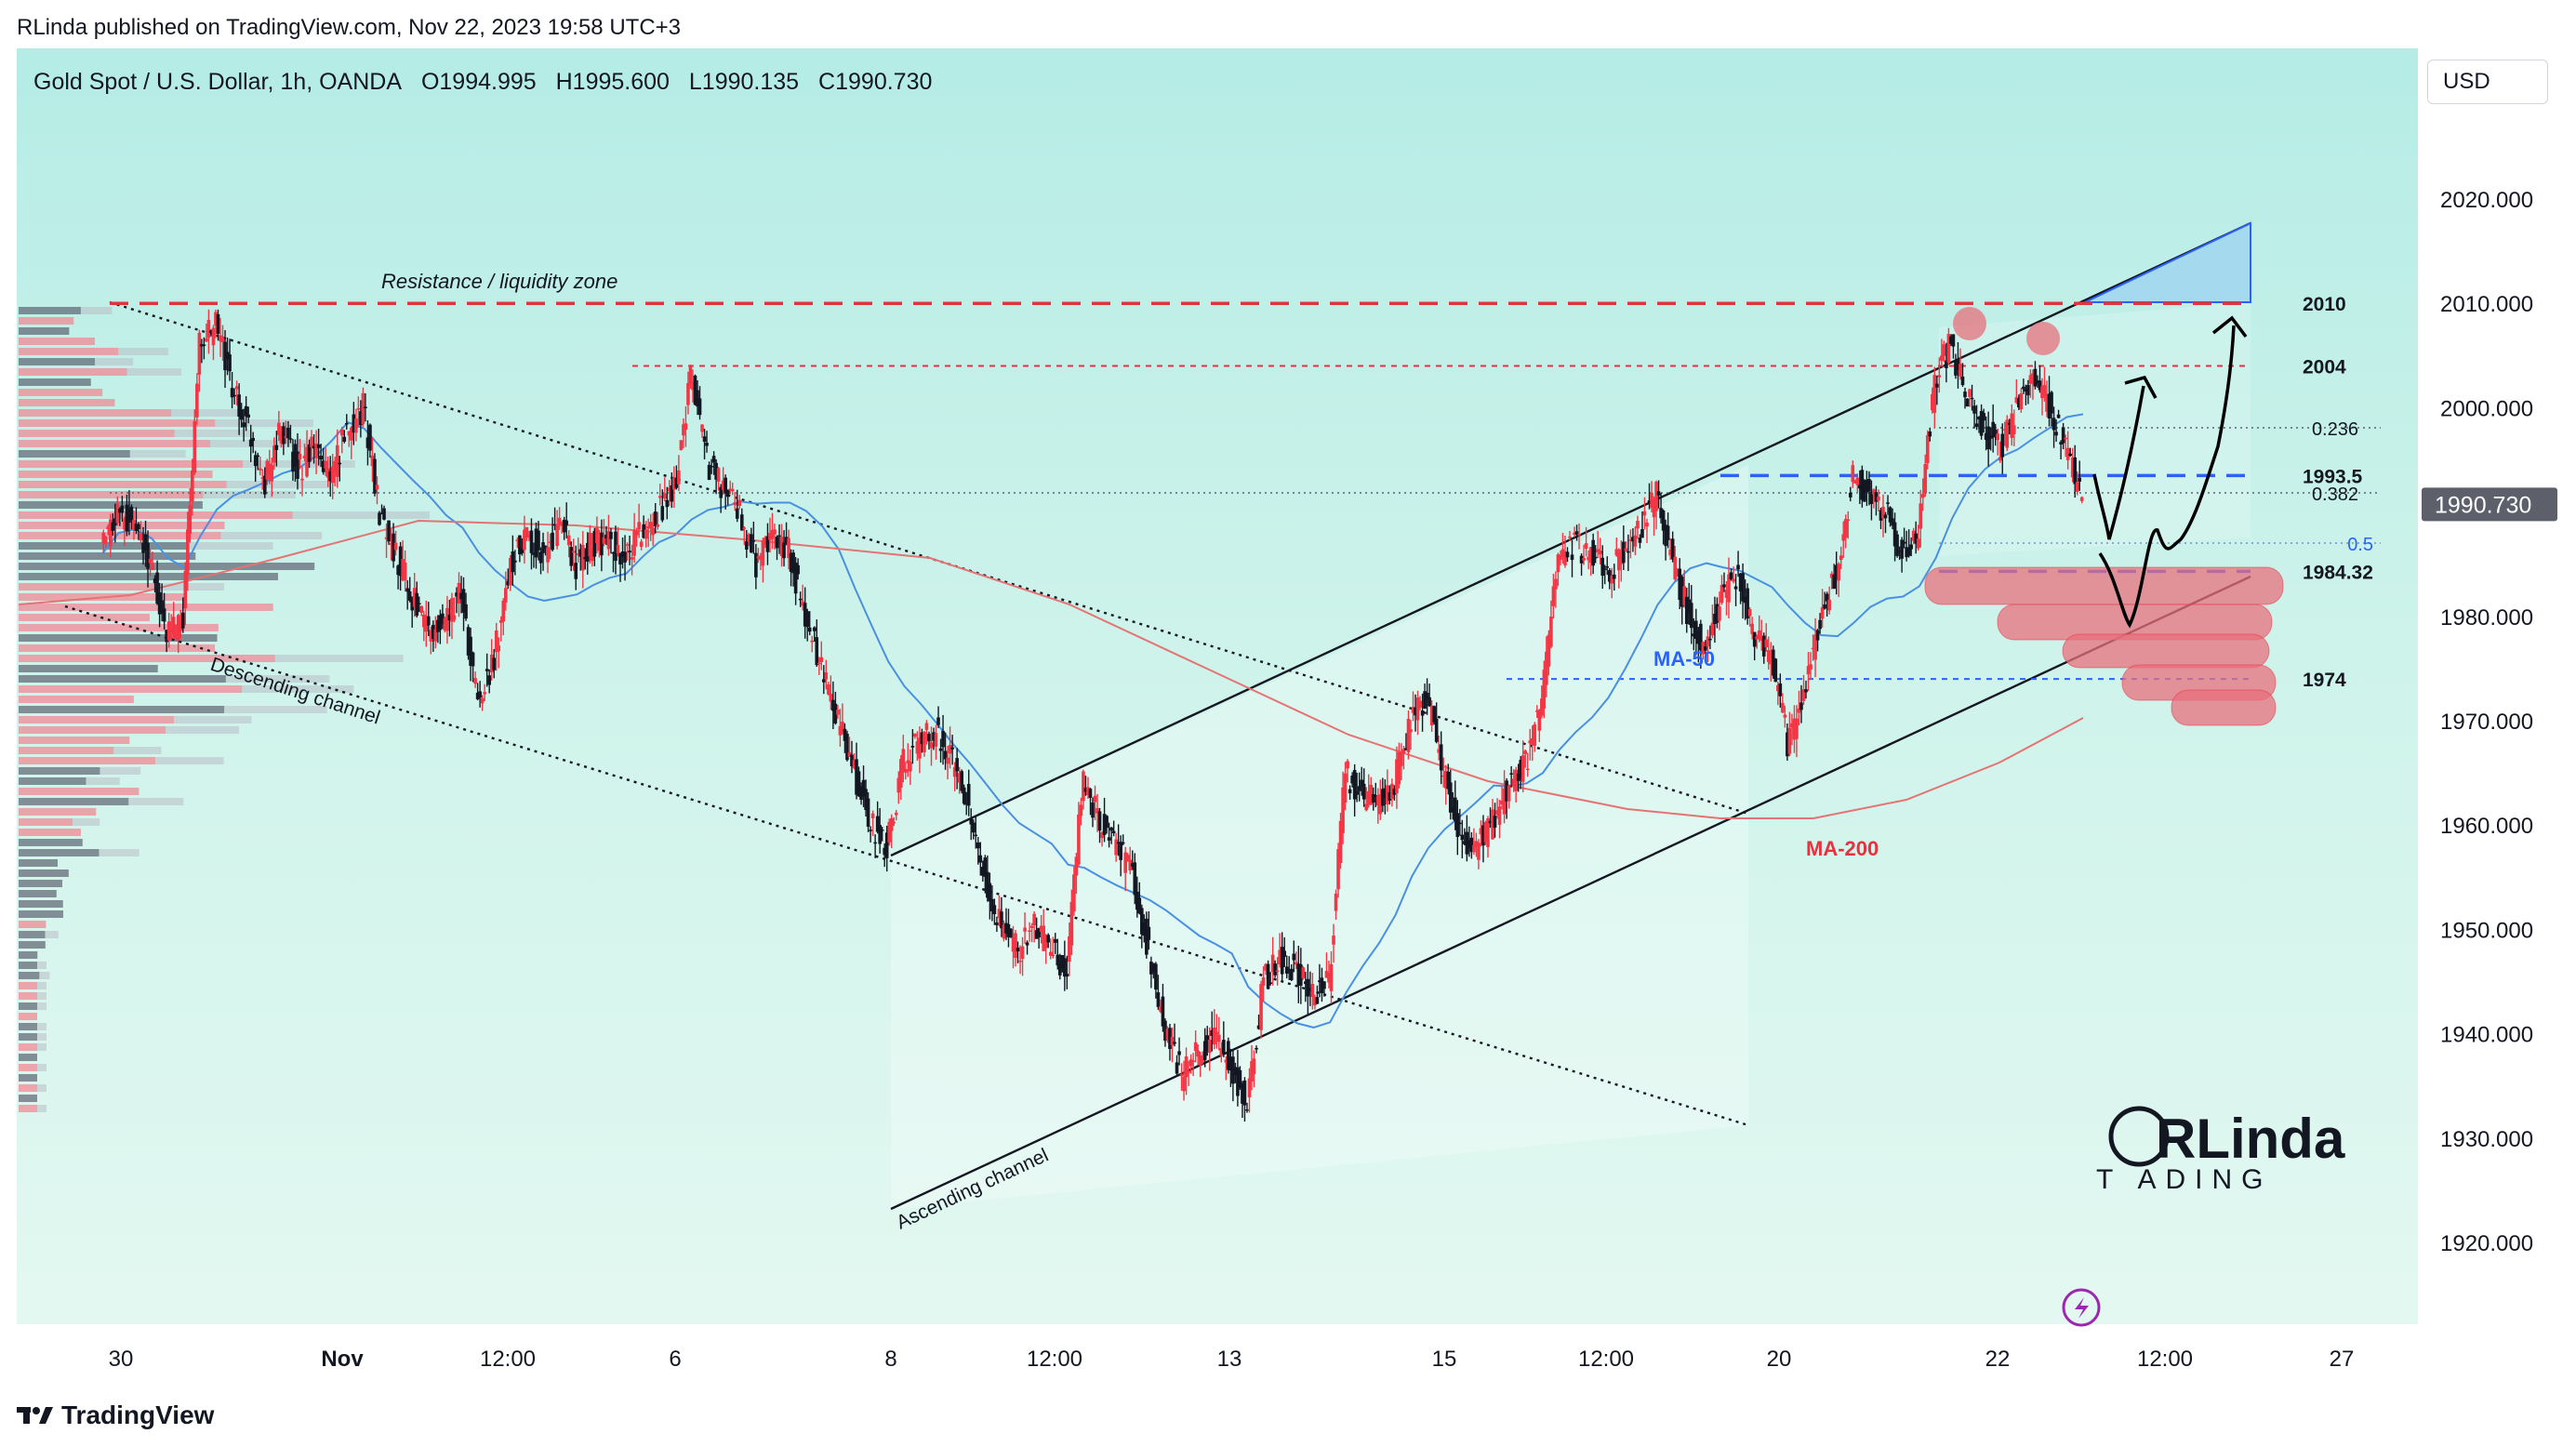  What do you see at coordinates (2487, 82) in the screenshot?
I see `currency-button: USD` at bounding box center [2487, 82].